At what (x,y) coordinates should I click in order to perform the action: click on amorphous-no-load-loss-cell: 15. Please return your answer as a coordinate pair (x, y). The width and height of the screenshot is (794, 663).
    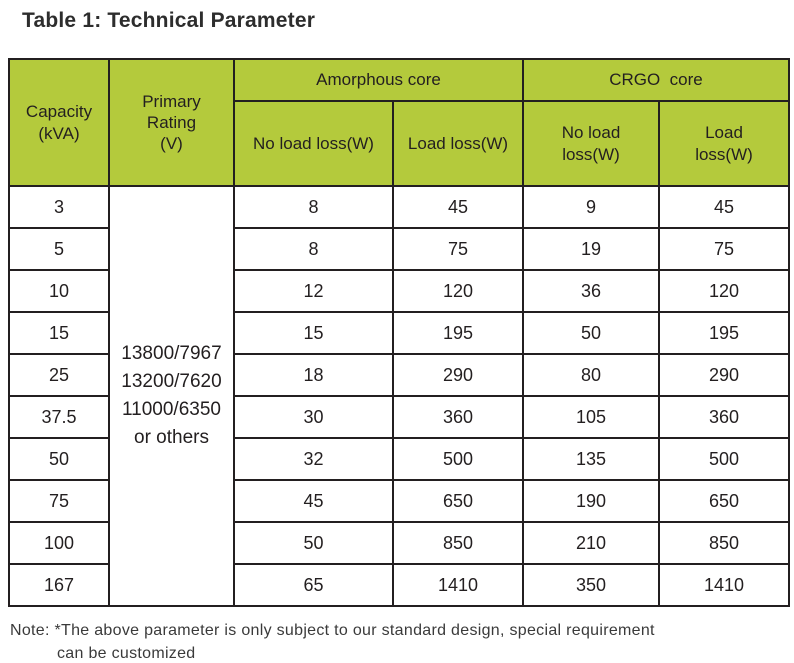
    Looking at the image, I should click on (313, 333).